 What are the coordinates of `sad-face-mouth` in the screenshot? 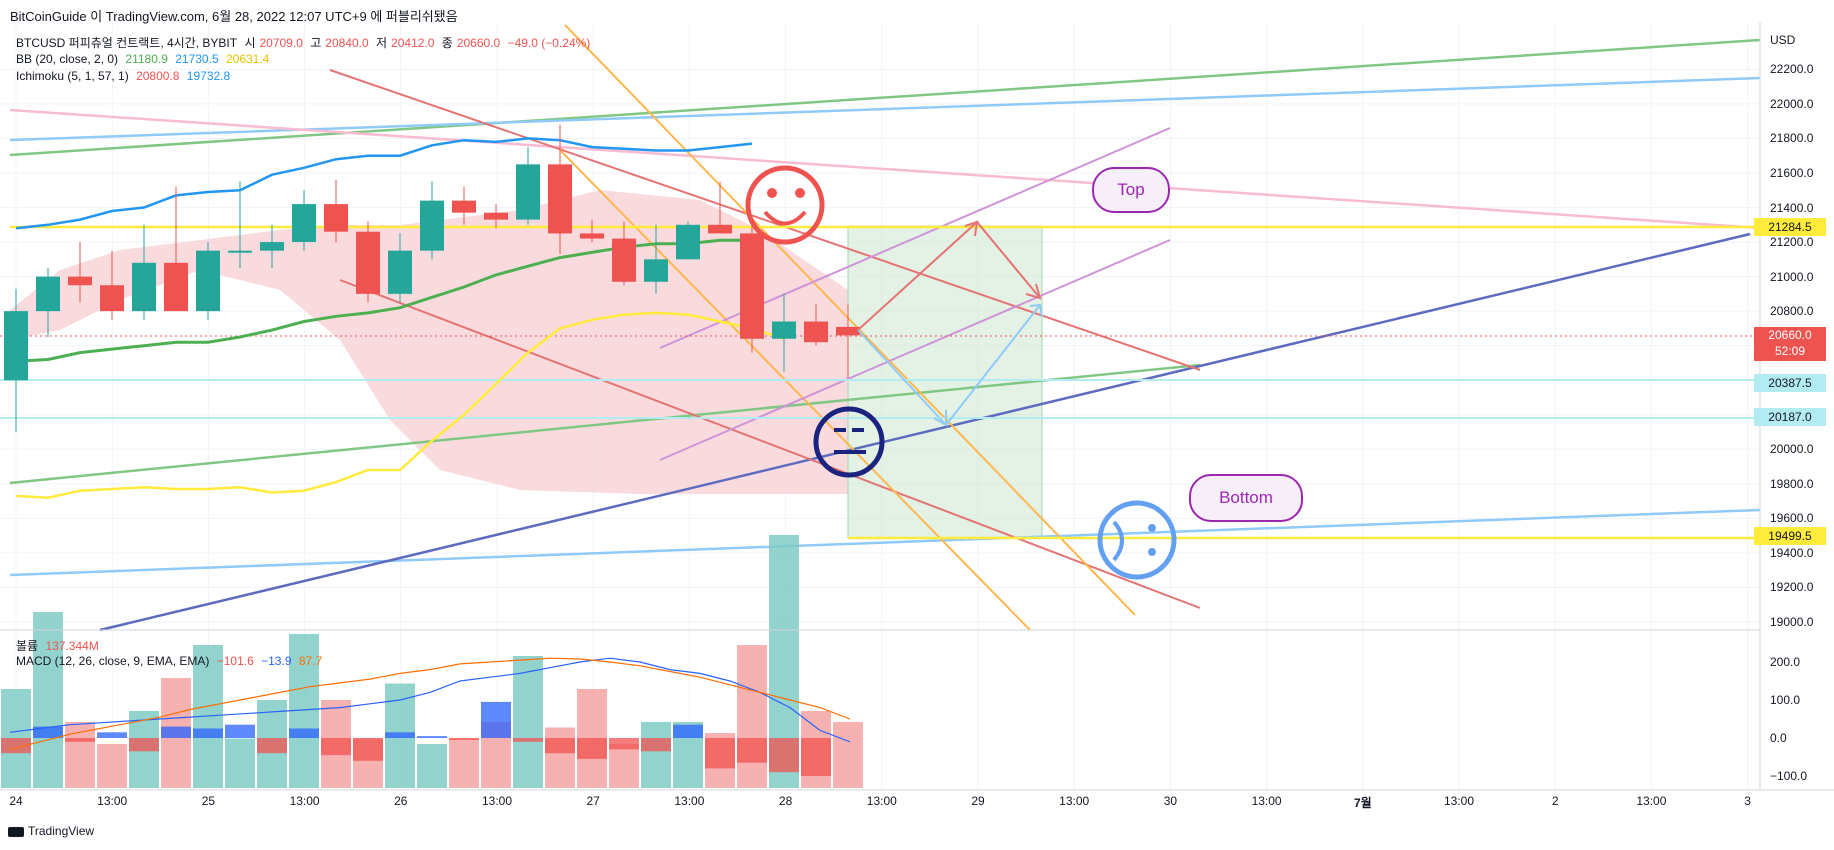 It's located at (1118, 541).